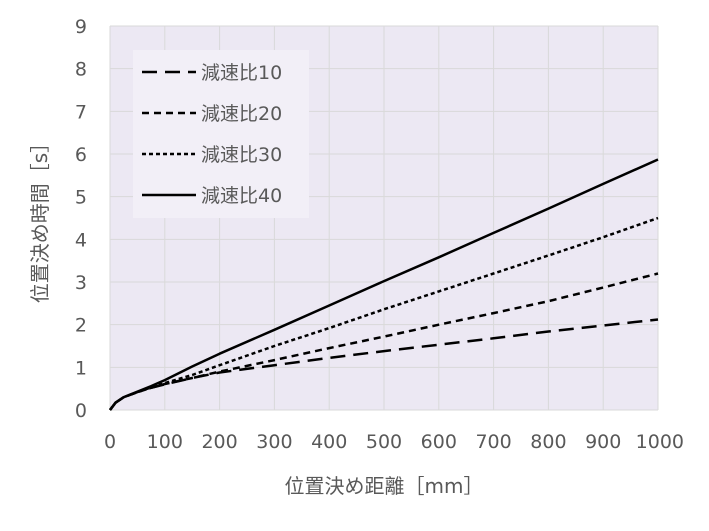  Describe the element at coordinates (81, 27) in the screenshot. I see `y-tick-label: 9` at that location.